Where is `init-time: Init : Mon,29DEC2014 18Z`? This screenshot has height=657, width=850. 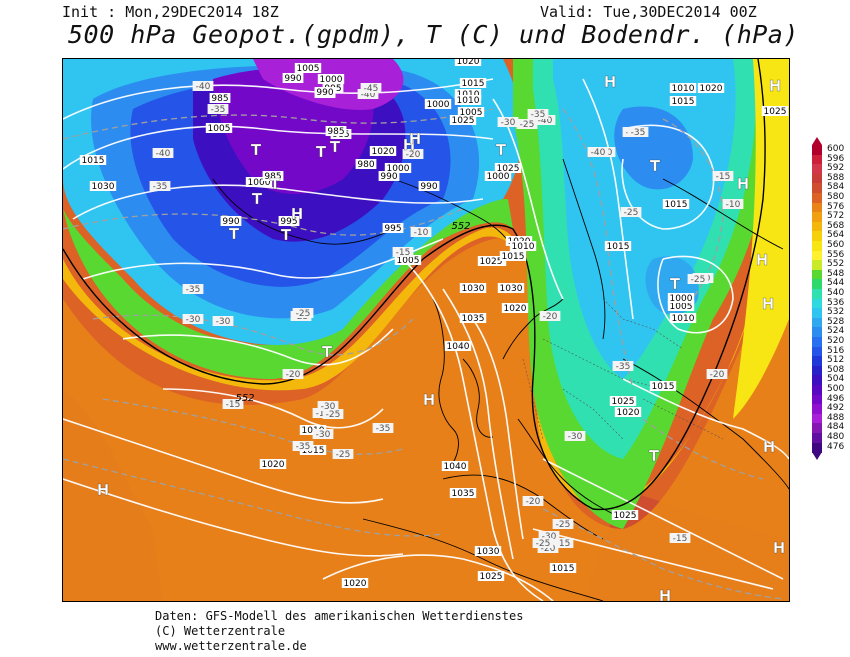
init-time: Init : Mon,29DEC2014 18Z is located at coordinates (170, 12).